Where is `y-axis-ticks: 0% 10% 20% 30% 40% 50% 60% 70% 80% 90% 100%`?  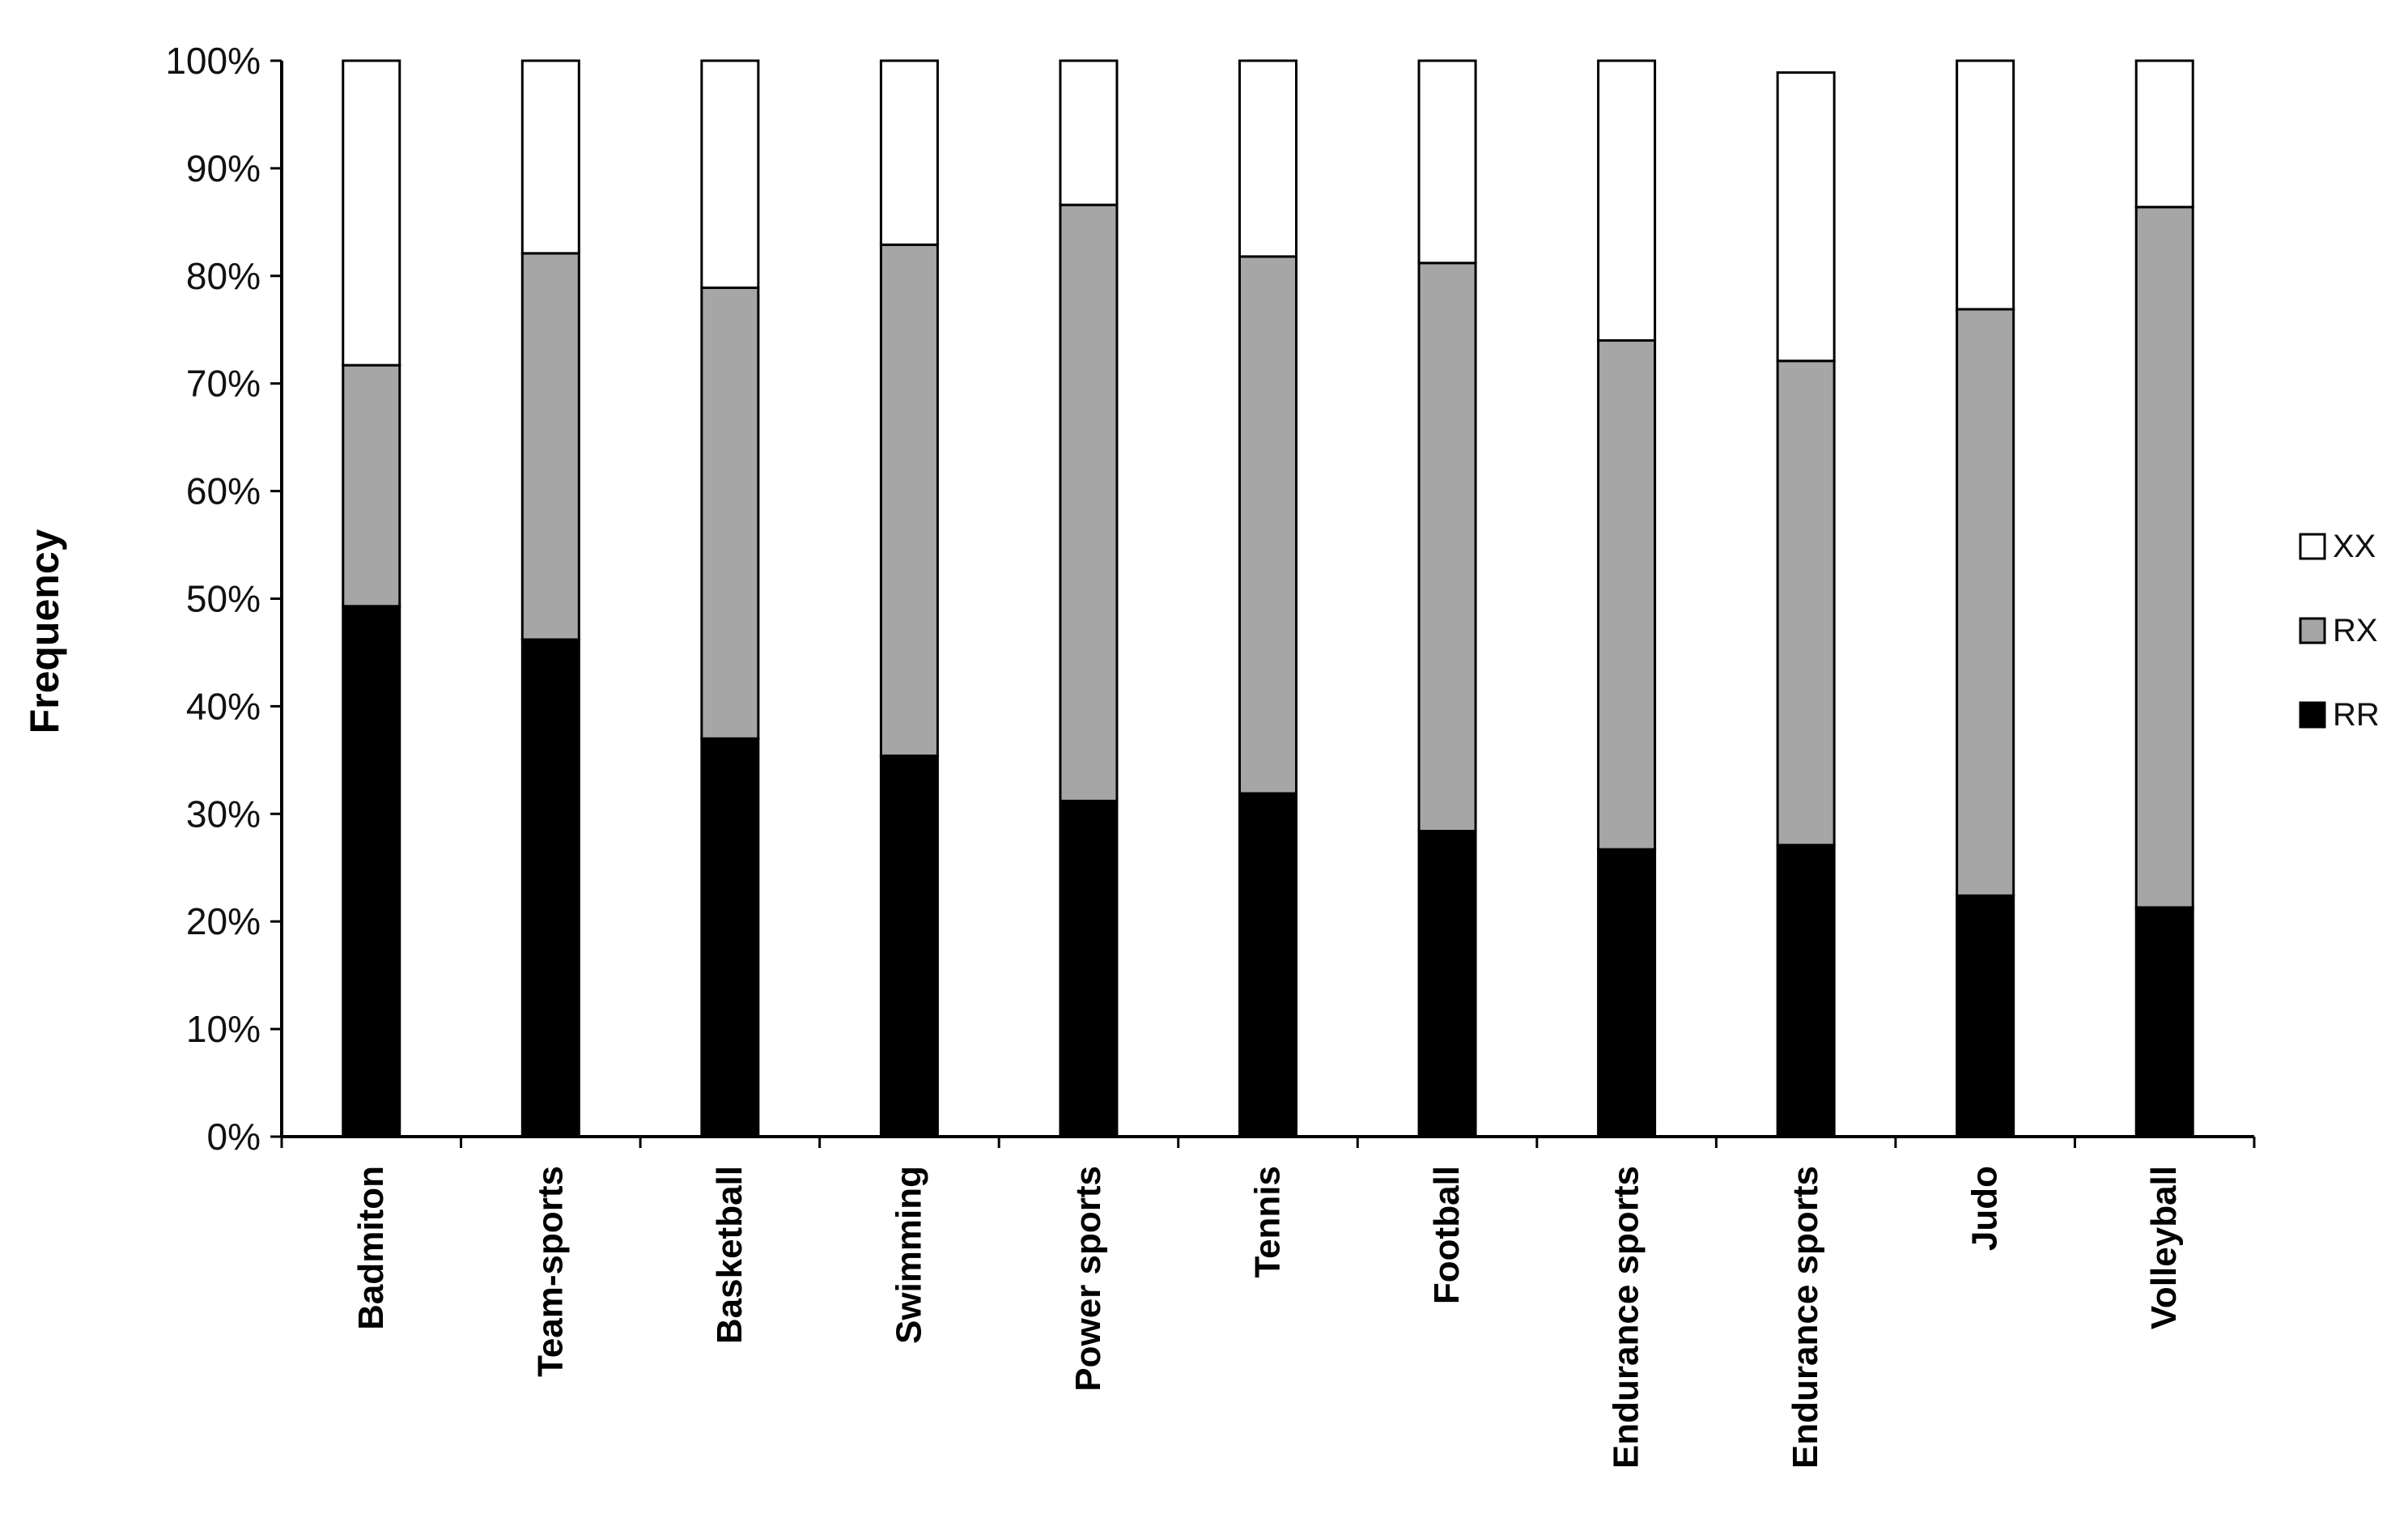 y-axis-ticks: 0% 10% 20% 30% 40% 50% 60% 70% 80% 90% 100% is located at coordinates (223, 599).